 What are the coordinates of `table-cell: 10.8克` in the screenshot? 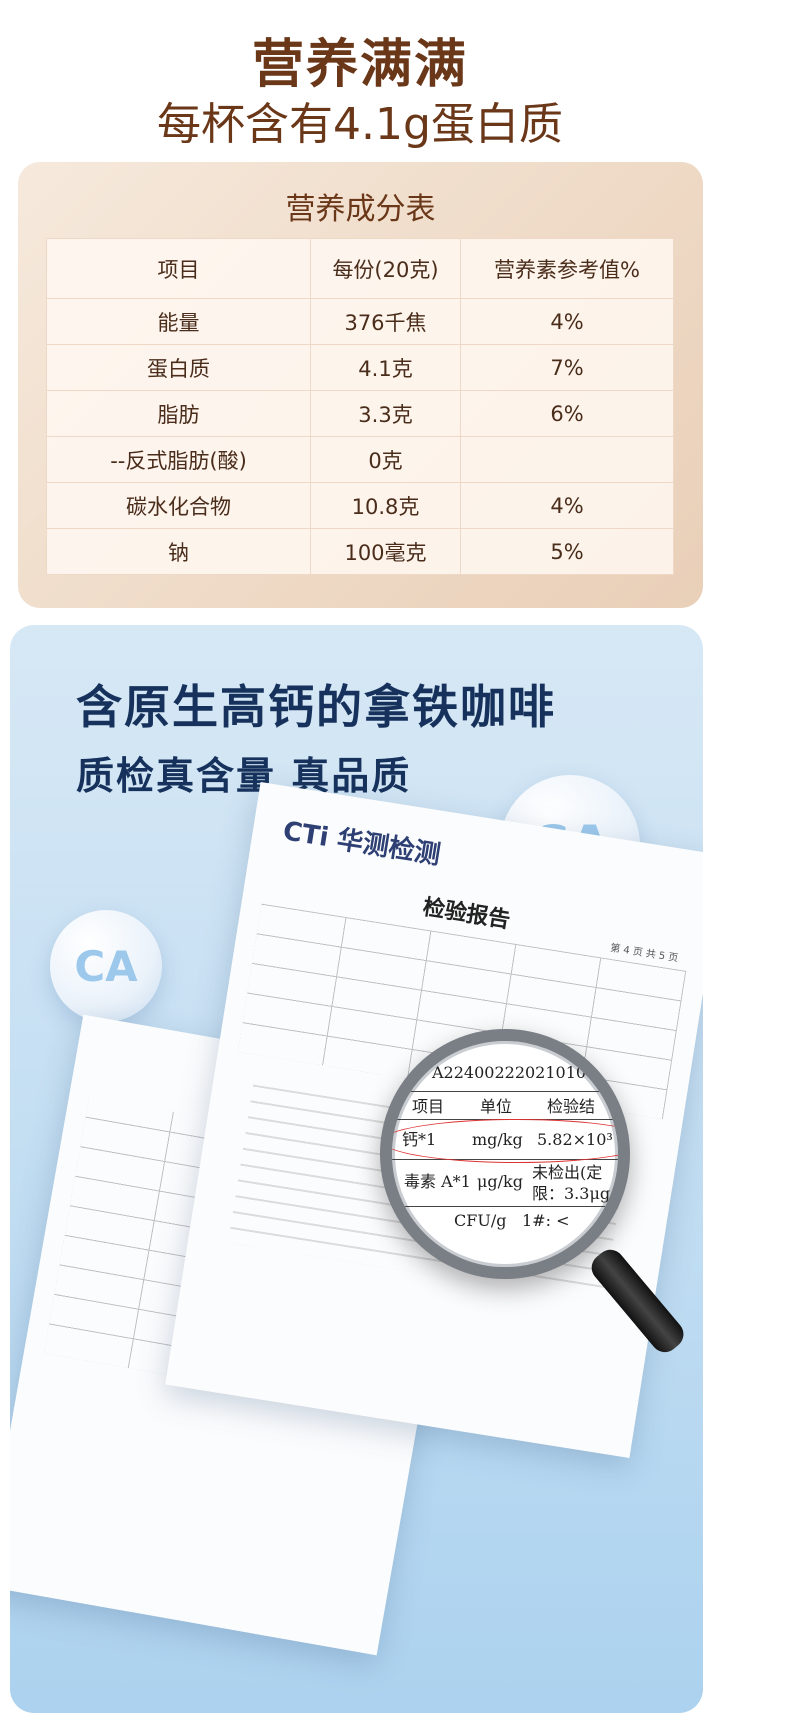 It's located at (385, 505).